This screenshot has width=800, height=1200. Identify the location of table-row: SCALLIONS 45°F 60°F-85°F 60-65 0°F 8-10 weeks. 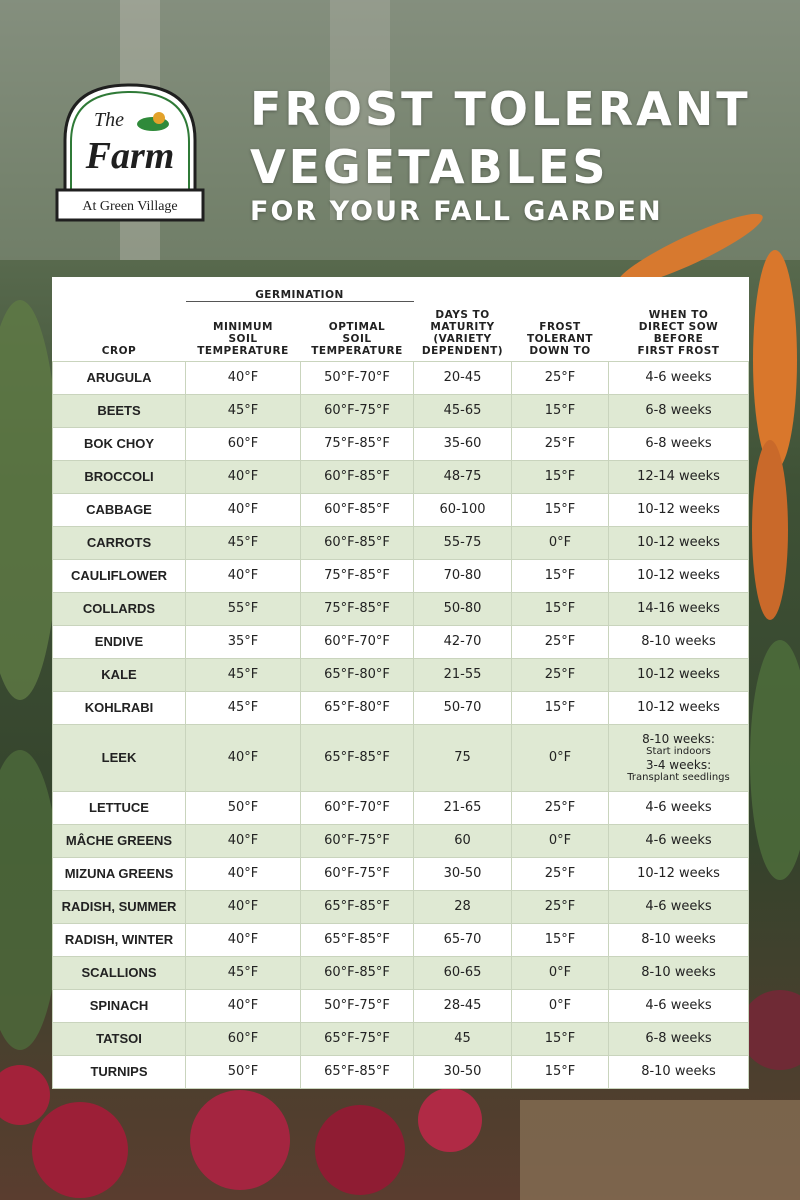
(400, 972).